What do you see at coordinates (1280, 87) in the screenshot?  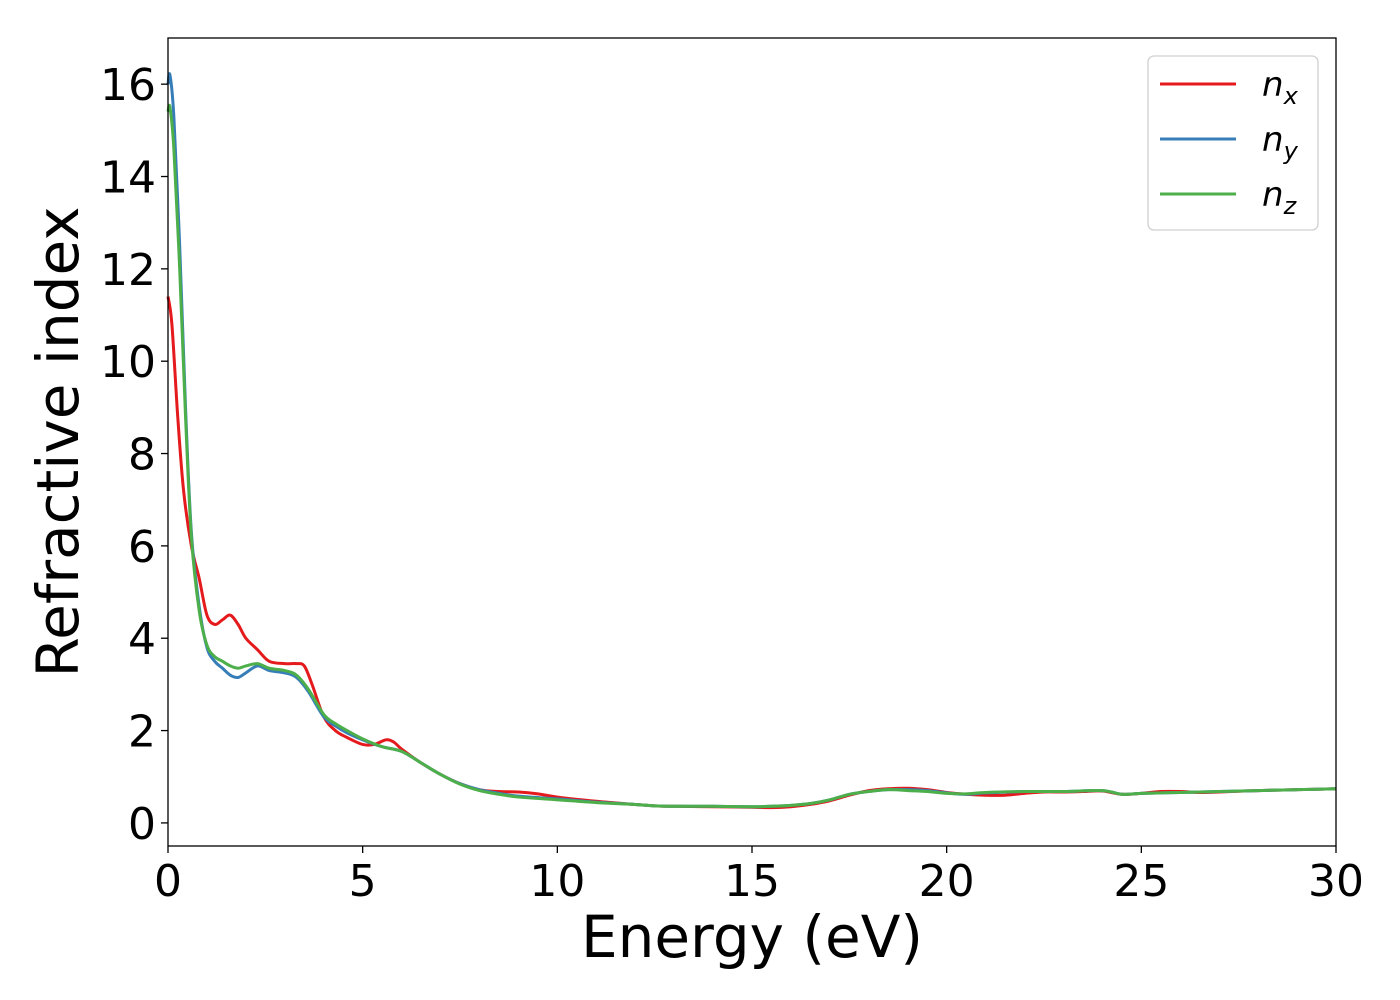 I see `legend-label-nx: nx` at bounding box center [1280, 87].